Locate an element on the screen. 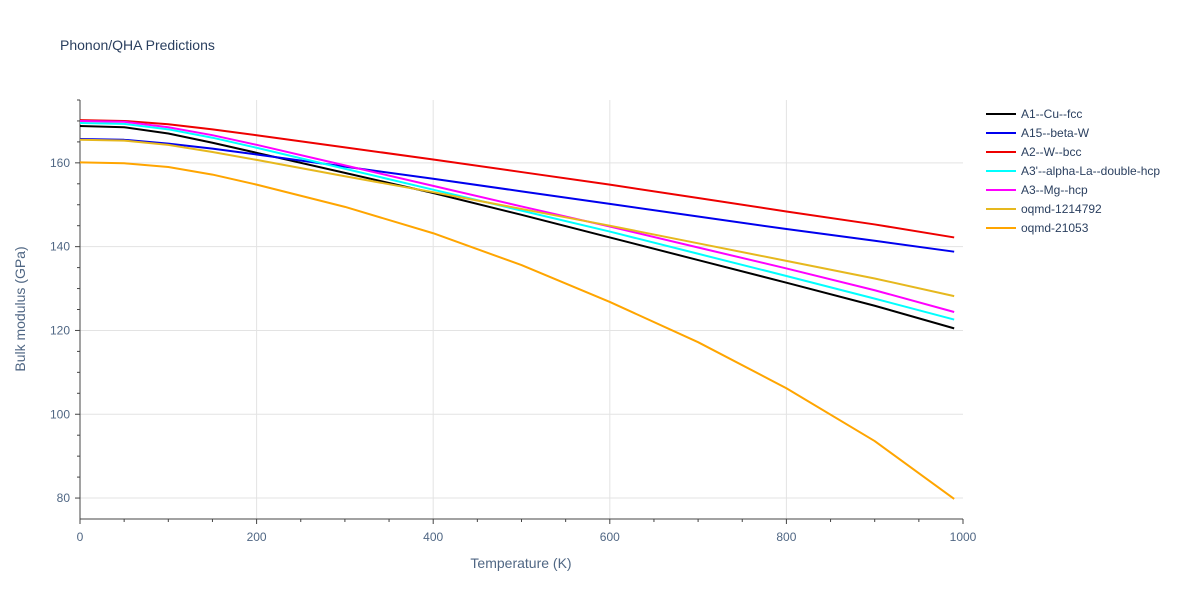  legend-label: A15--beta-W is located at coordinates (1055, 133).